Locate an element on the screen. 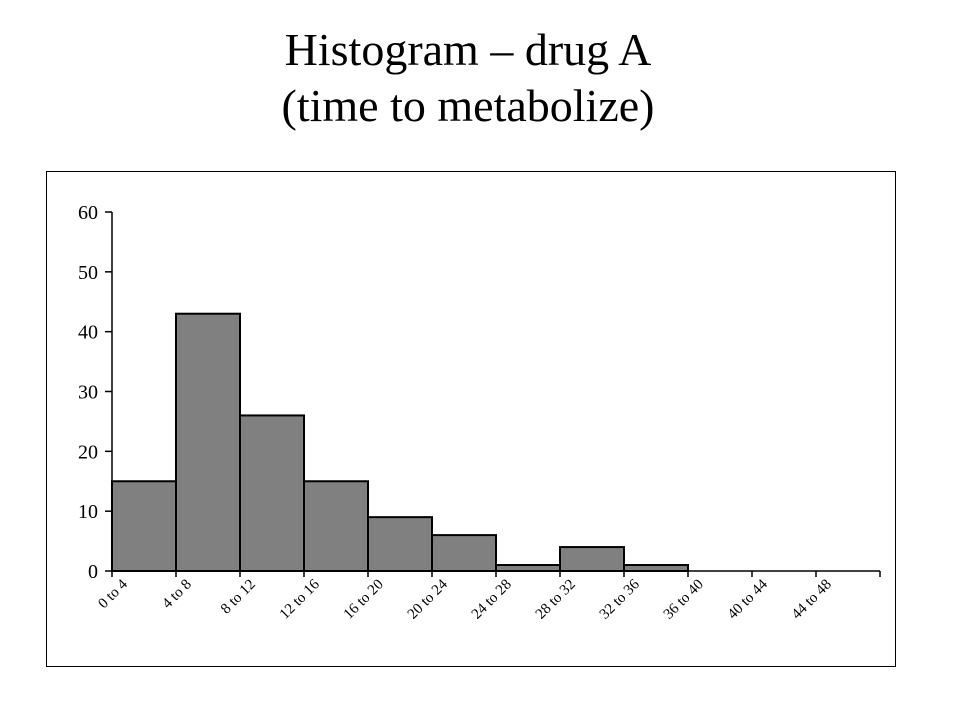 The image size is (960, 720). chart-title-line-1: Histogram – drug A is located at coordinates (468, 49).